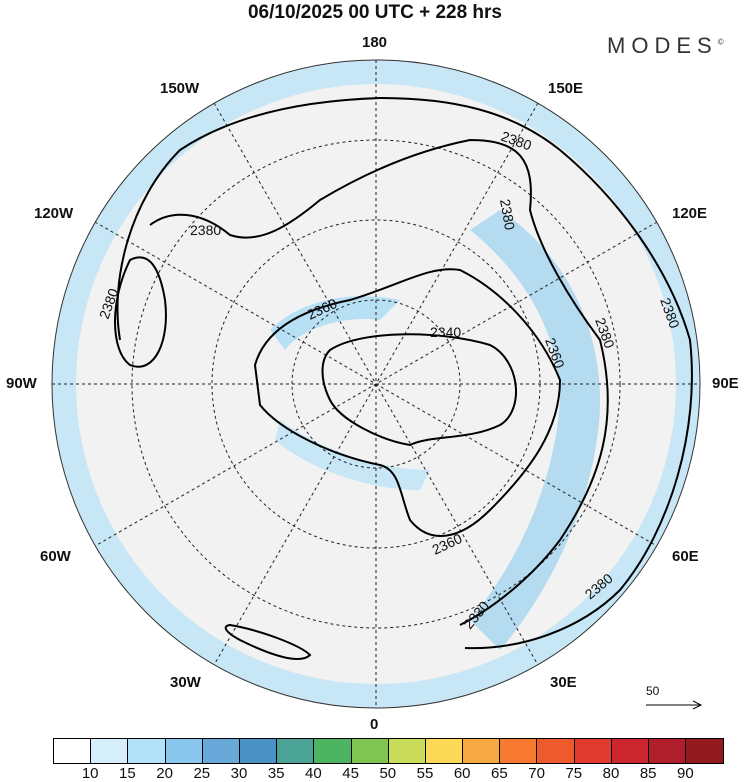  What do you see at coordinates (127, 773) in the screenshot?
I see `colorbar-label: 15` at bounding box center [127, 773].